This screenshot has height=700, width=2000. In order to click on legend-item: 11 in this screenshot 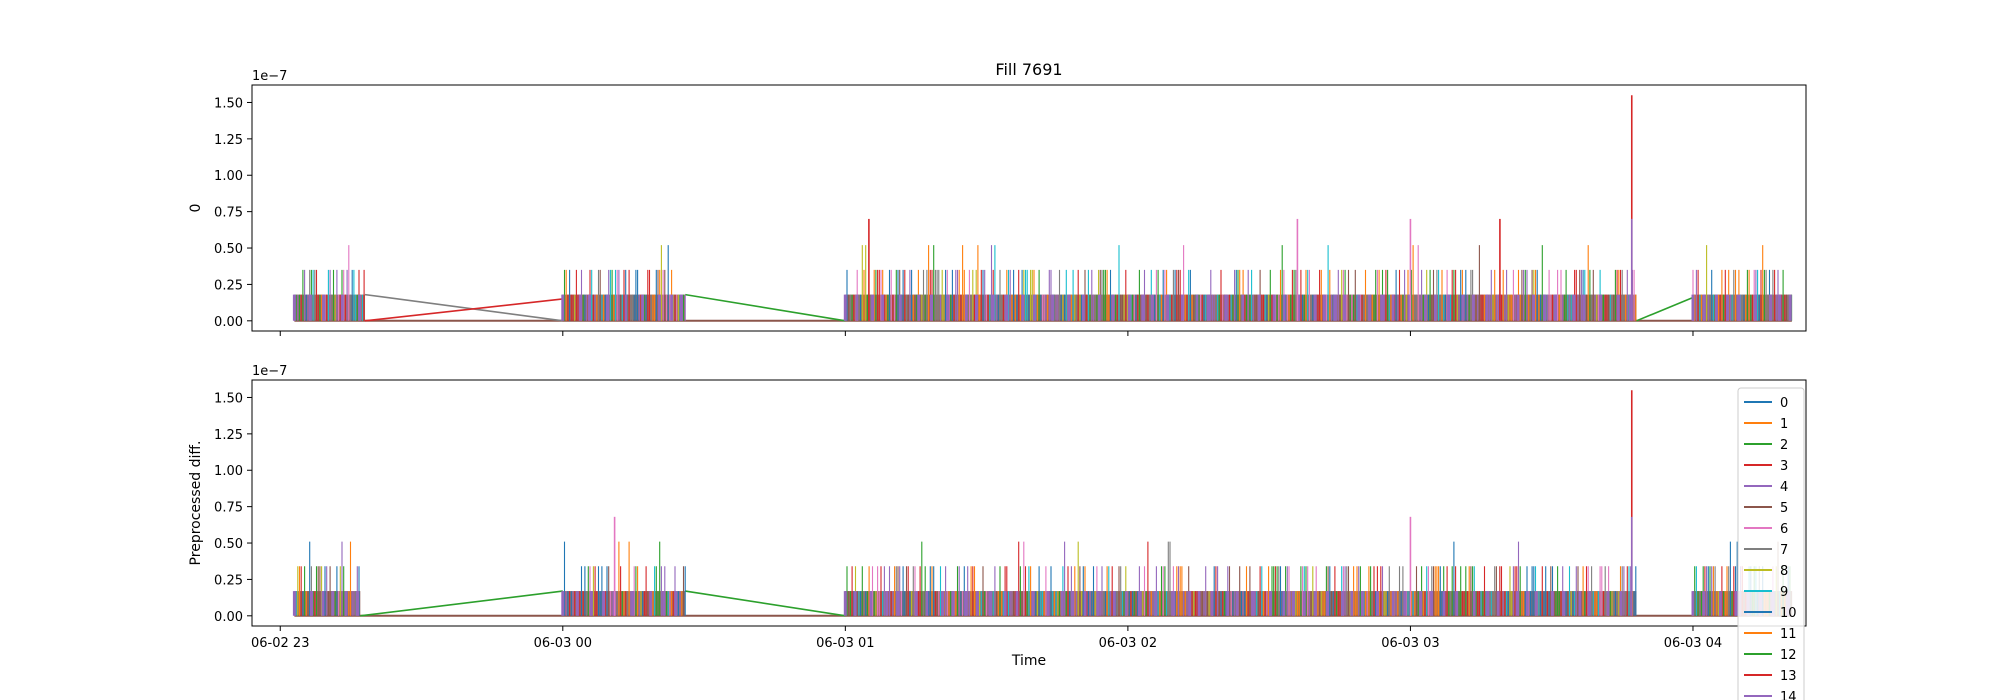, I will do `click(1770, 634)`.